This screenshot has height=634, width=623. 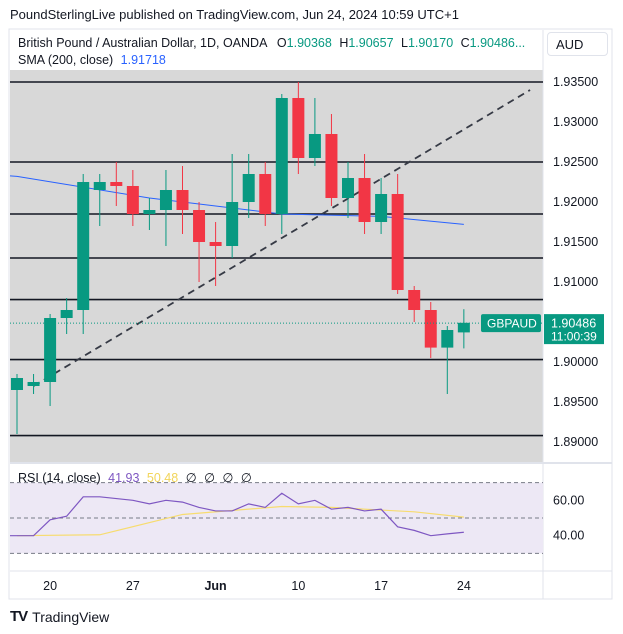 I want to click on rsi-legend: RSI (14, close) 41.93 50.48 ∅ ∅ ∅ ∅, so click(x=135, y=477).